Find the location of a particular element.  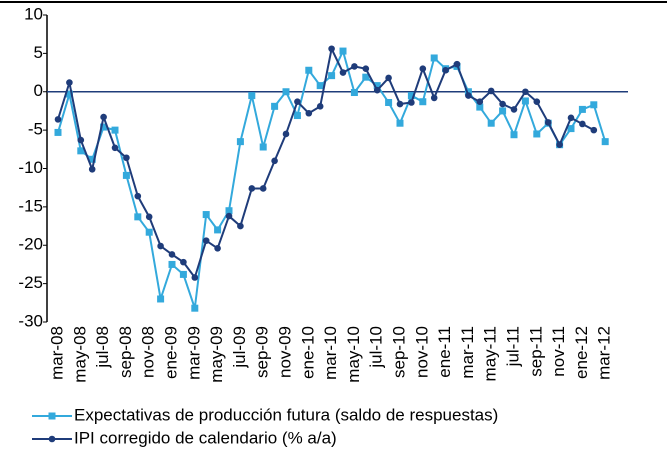

x-tick-label: ene-09 is located at coordinates (170, 352).